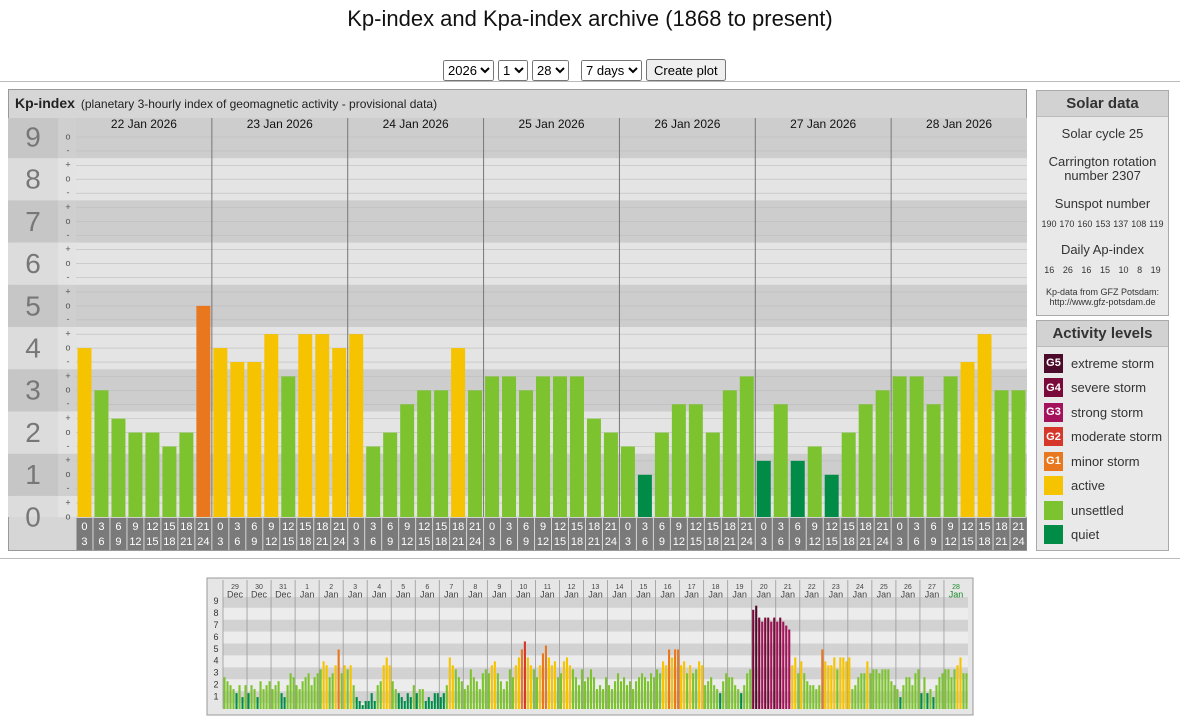 This screenshot has width=1180, height=716. Describe the element at coordinates (1102, 302) in the screenshot. I see `source-url: http://www.gfz-potsdam.de` at that location.